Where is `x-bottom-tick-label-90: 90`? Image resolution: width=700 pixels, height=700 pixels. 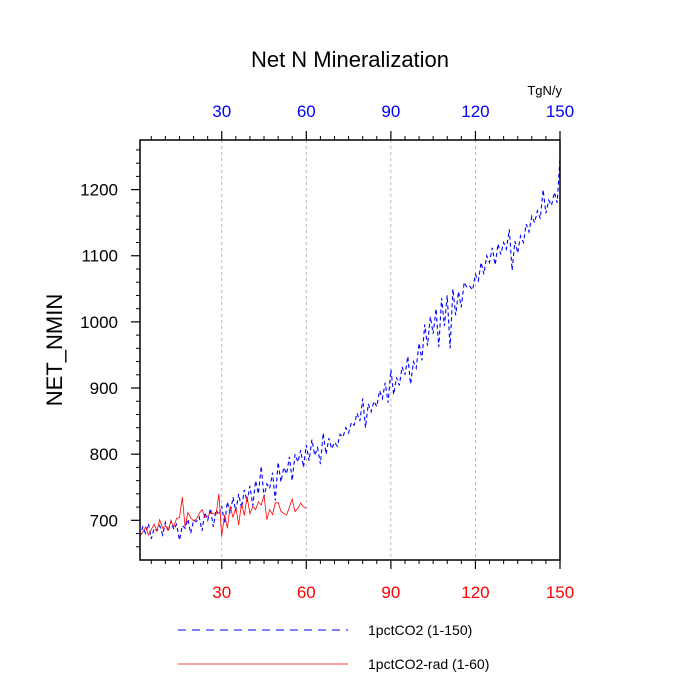
x-bottom-tick-label-90: 90 is located at coordinates (390, 592).